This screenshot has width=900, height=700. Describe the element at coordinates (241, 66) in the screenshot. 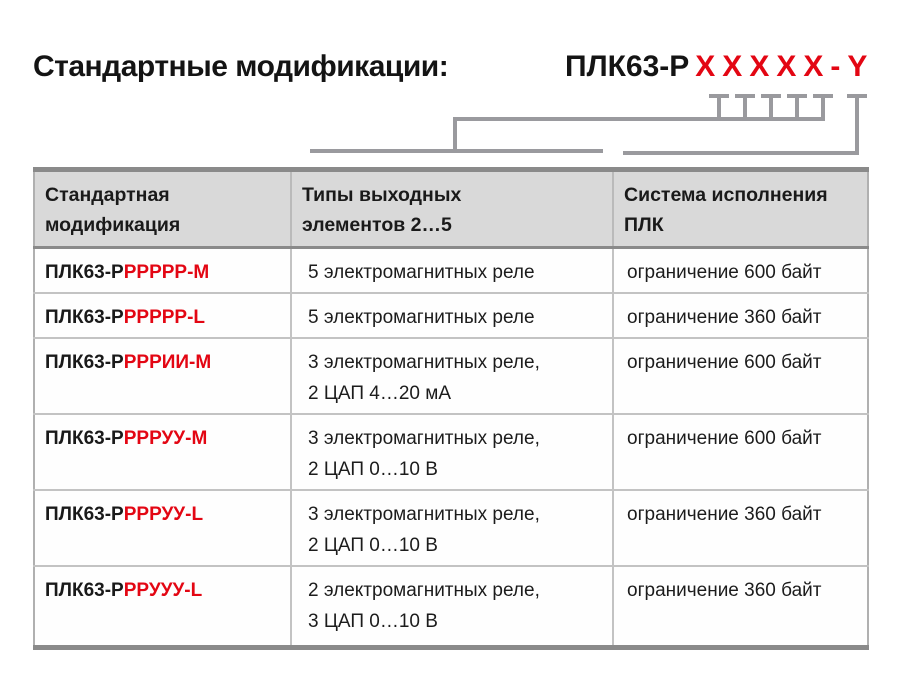

I see `page-title: Стандартные модификации:` at that location.